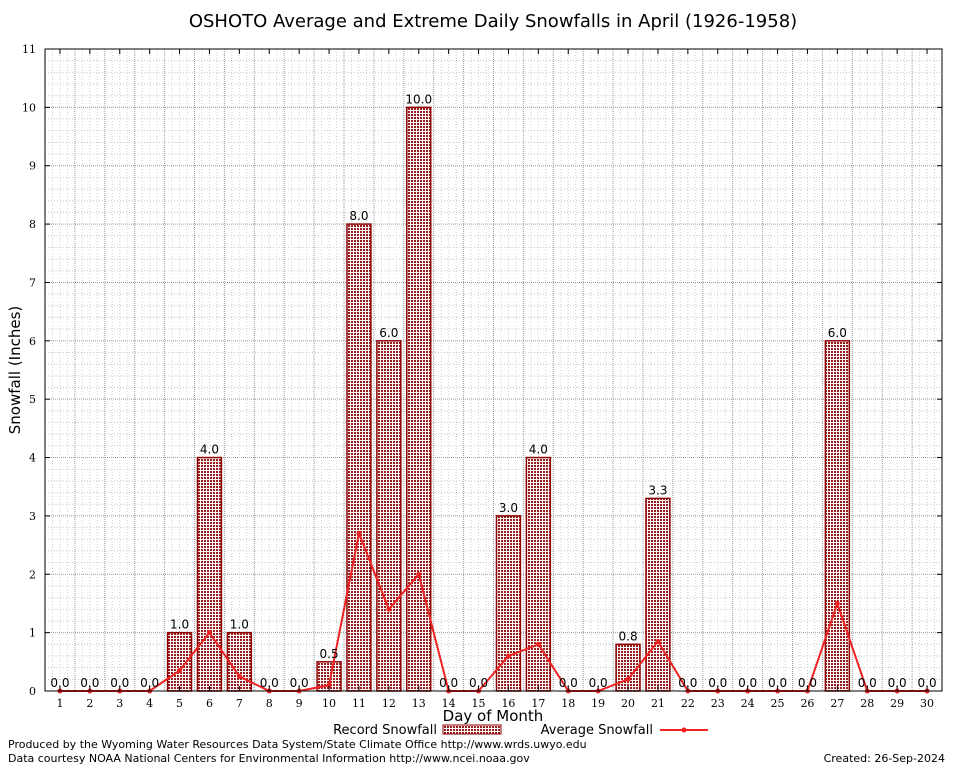  What do you see at coordinates (32, 516) in the screenshot?
I see `y-tick-label: 3` at bounding box center [32, 516].